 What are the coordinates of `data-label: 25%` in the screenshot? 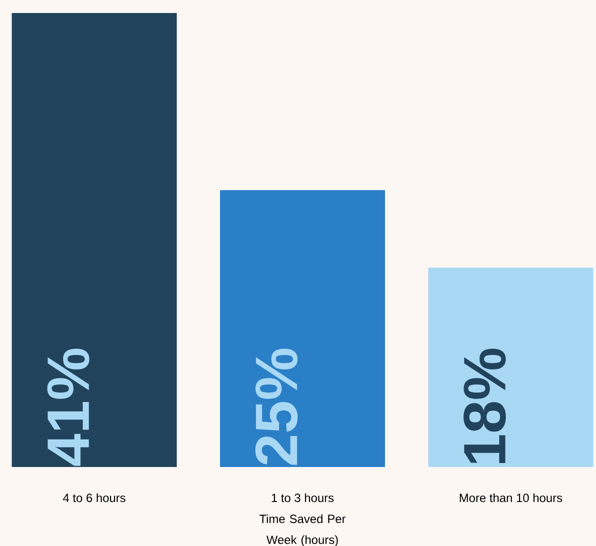 It's located at (276, 406).